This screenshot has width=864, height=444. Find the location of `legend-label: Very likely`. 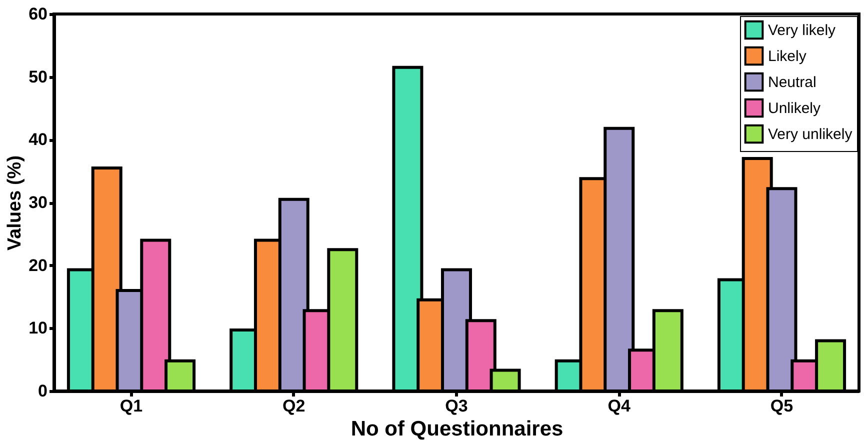

legend-label: Very likely is located at coordinates (802, 30).